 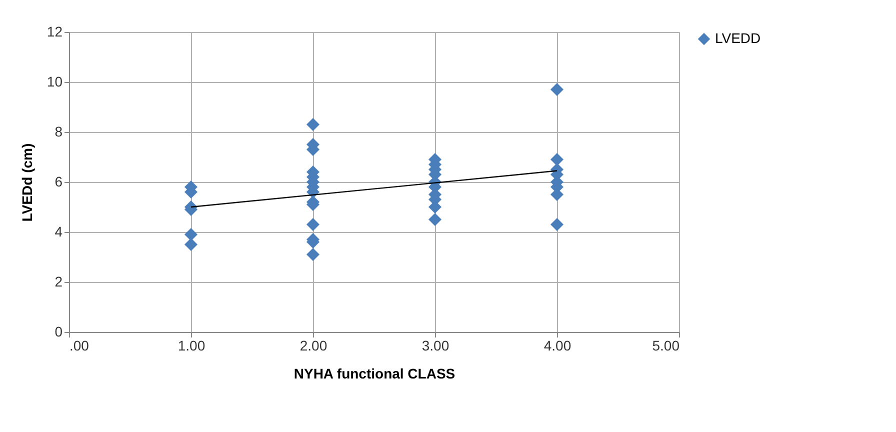 What do you see at coordinates (314, 346) in the screenshot?
I see `x-tick-label: 2.00` at bounding box center [314, 346].